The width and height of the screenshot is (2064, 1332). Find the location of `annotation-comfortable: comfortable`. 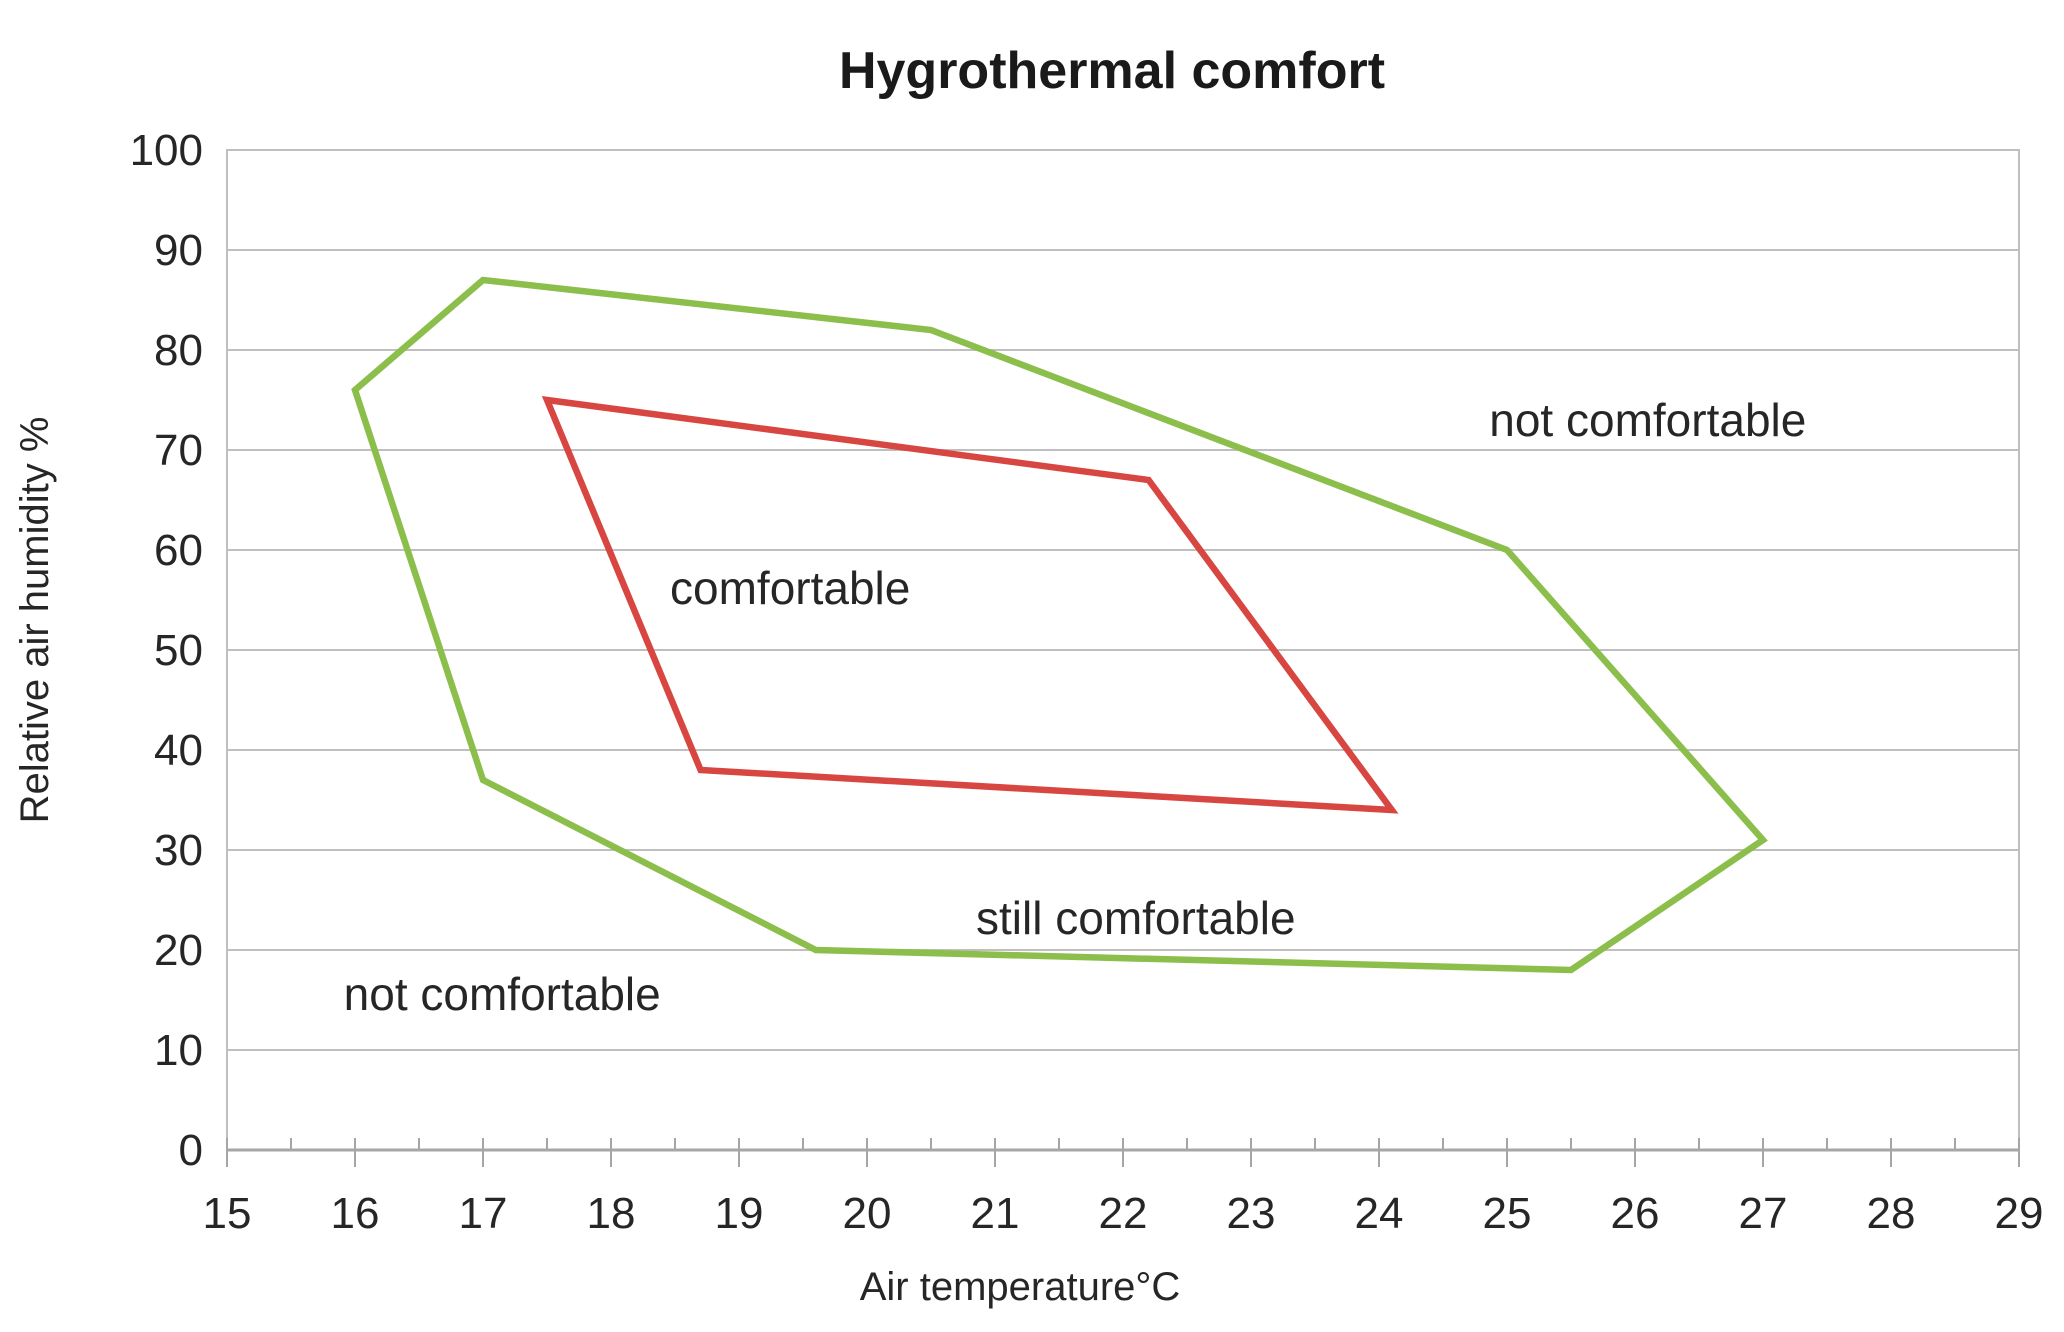

annotation-comfortable: comfortable is located at coordinates (790, 588).